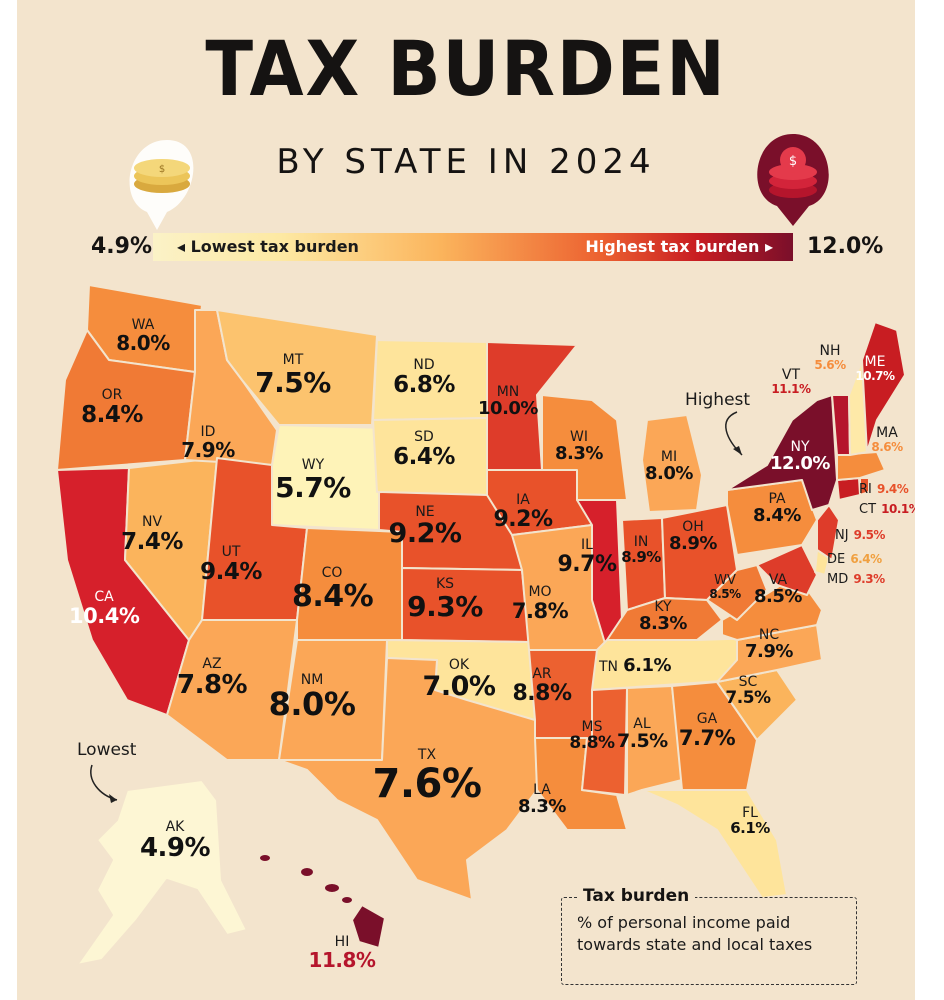 Image resolution: width=944 pixels, height=1000 pixels. I want to click on state-label-ma: MA 8.6%, so click(887, 439).